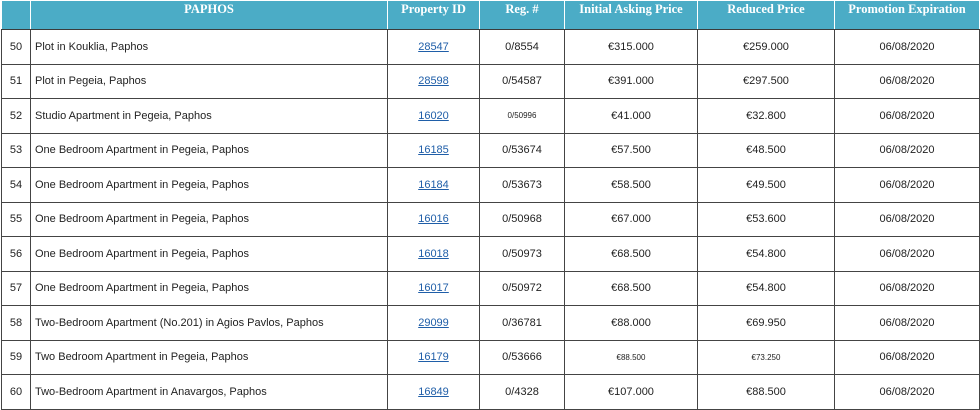  I want to click on reg-number: 0/53674, so click(522, 150).